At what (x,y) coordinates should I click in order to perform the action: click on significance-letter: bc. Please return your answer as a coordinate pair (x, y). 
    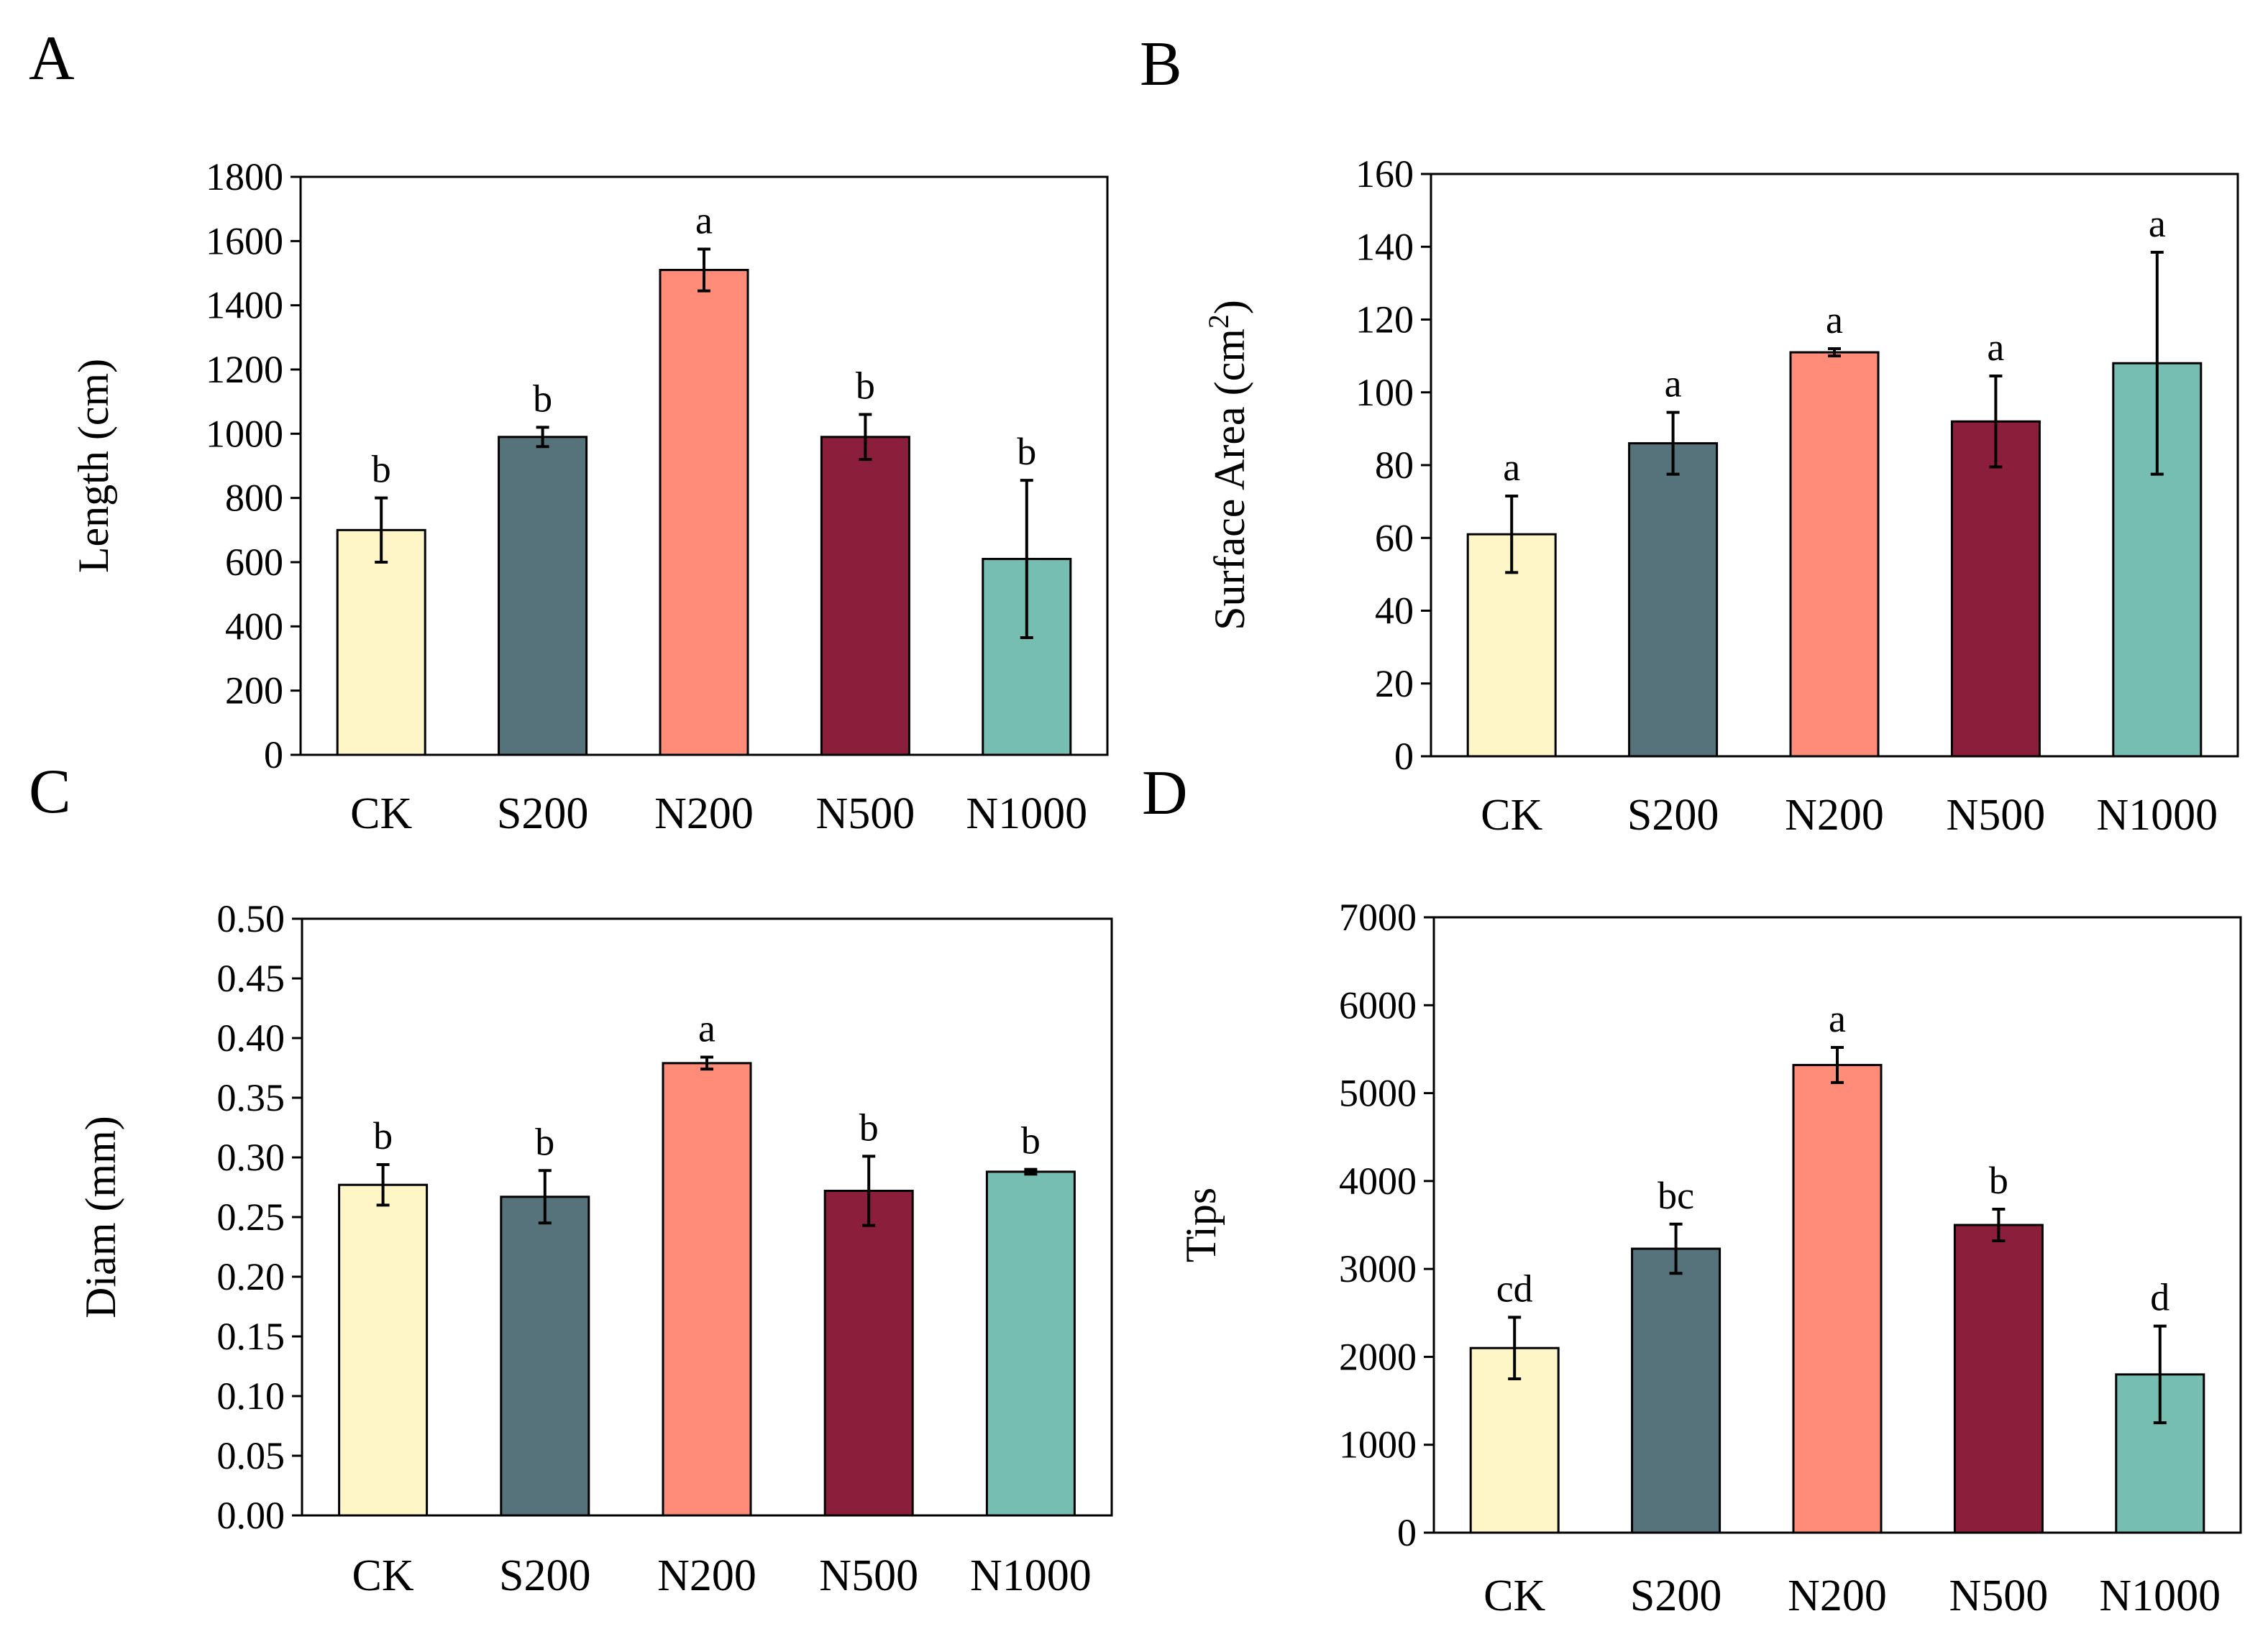
    Looking at the image, I should click on (1675, 1195).